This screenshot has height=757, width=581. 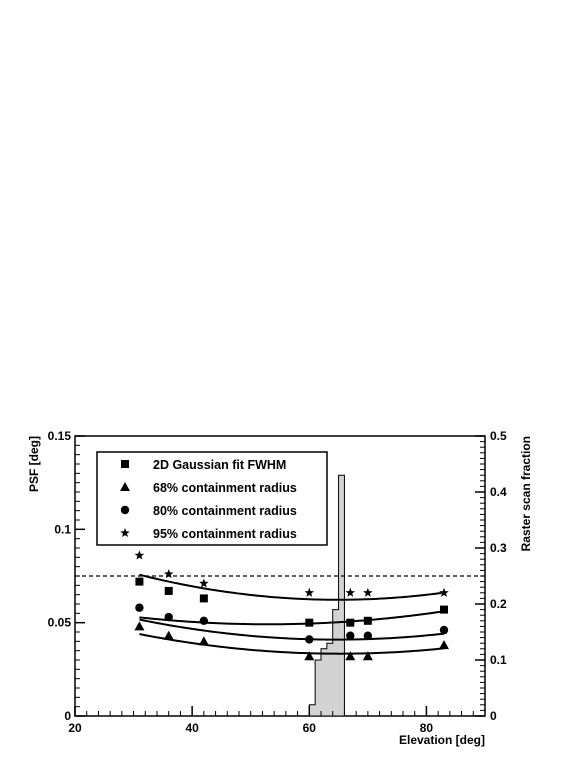 I want to click on y2-tick-label-0: 0, so click(x=493, y=716).